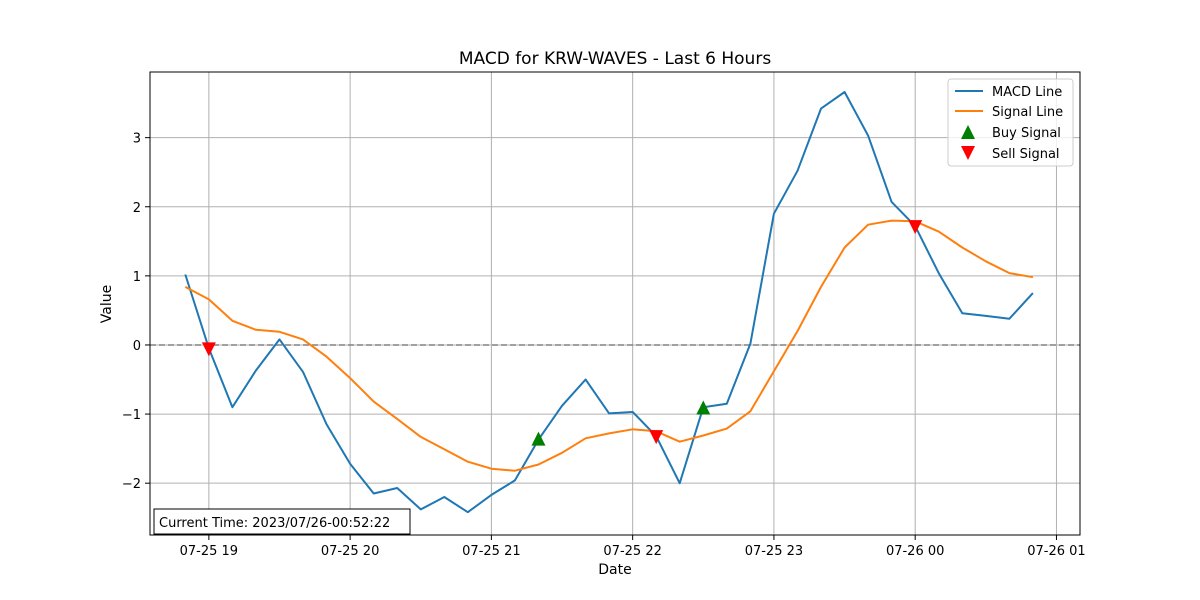  What do you see at coordinates (632, 551) in the screenshot?
I see `x-tick-label: 07-25 22` at bounding box center [632, 551].